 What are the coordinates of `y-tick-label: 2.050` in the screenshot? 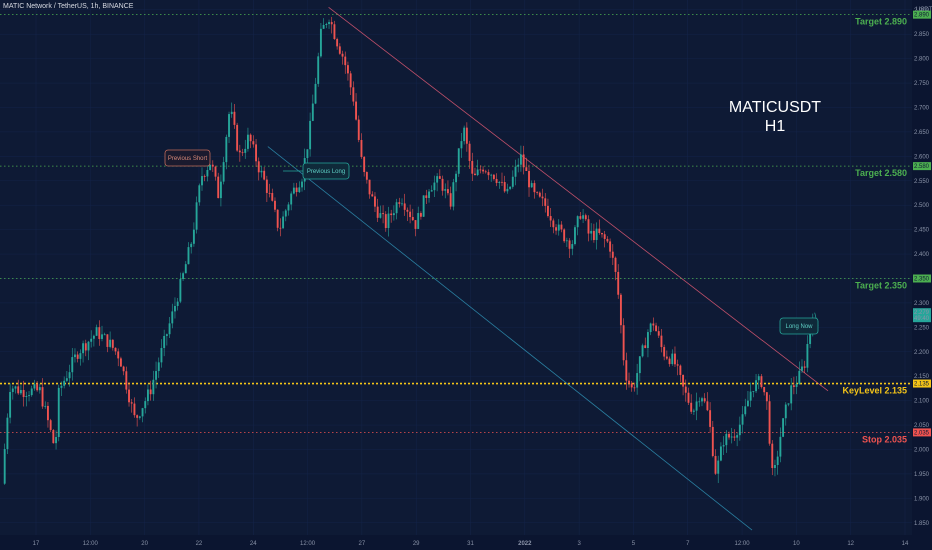 It's located at (922, 426).